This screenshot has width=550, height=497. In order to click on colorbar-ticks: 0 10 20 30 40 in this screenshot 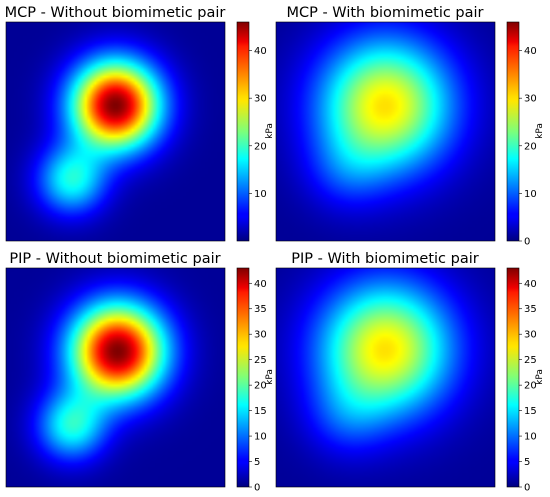, I will do `click(528, 147)`.